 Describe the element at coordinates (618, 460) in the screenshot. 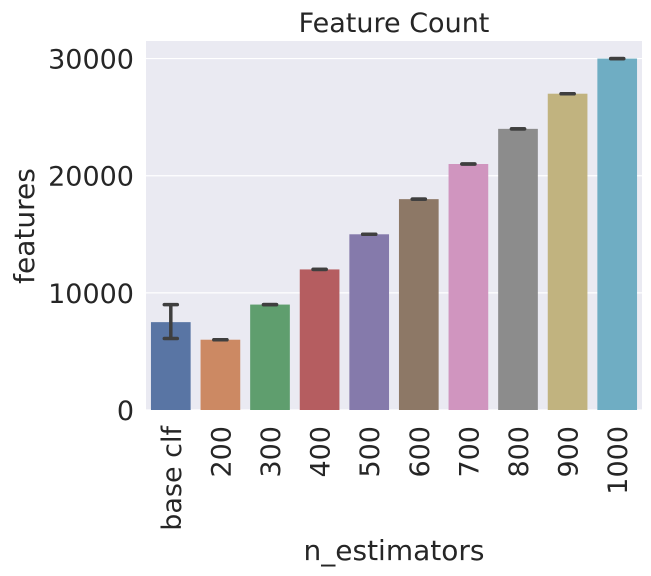

I see `x-tick-label: 1000` at that location.